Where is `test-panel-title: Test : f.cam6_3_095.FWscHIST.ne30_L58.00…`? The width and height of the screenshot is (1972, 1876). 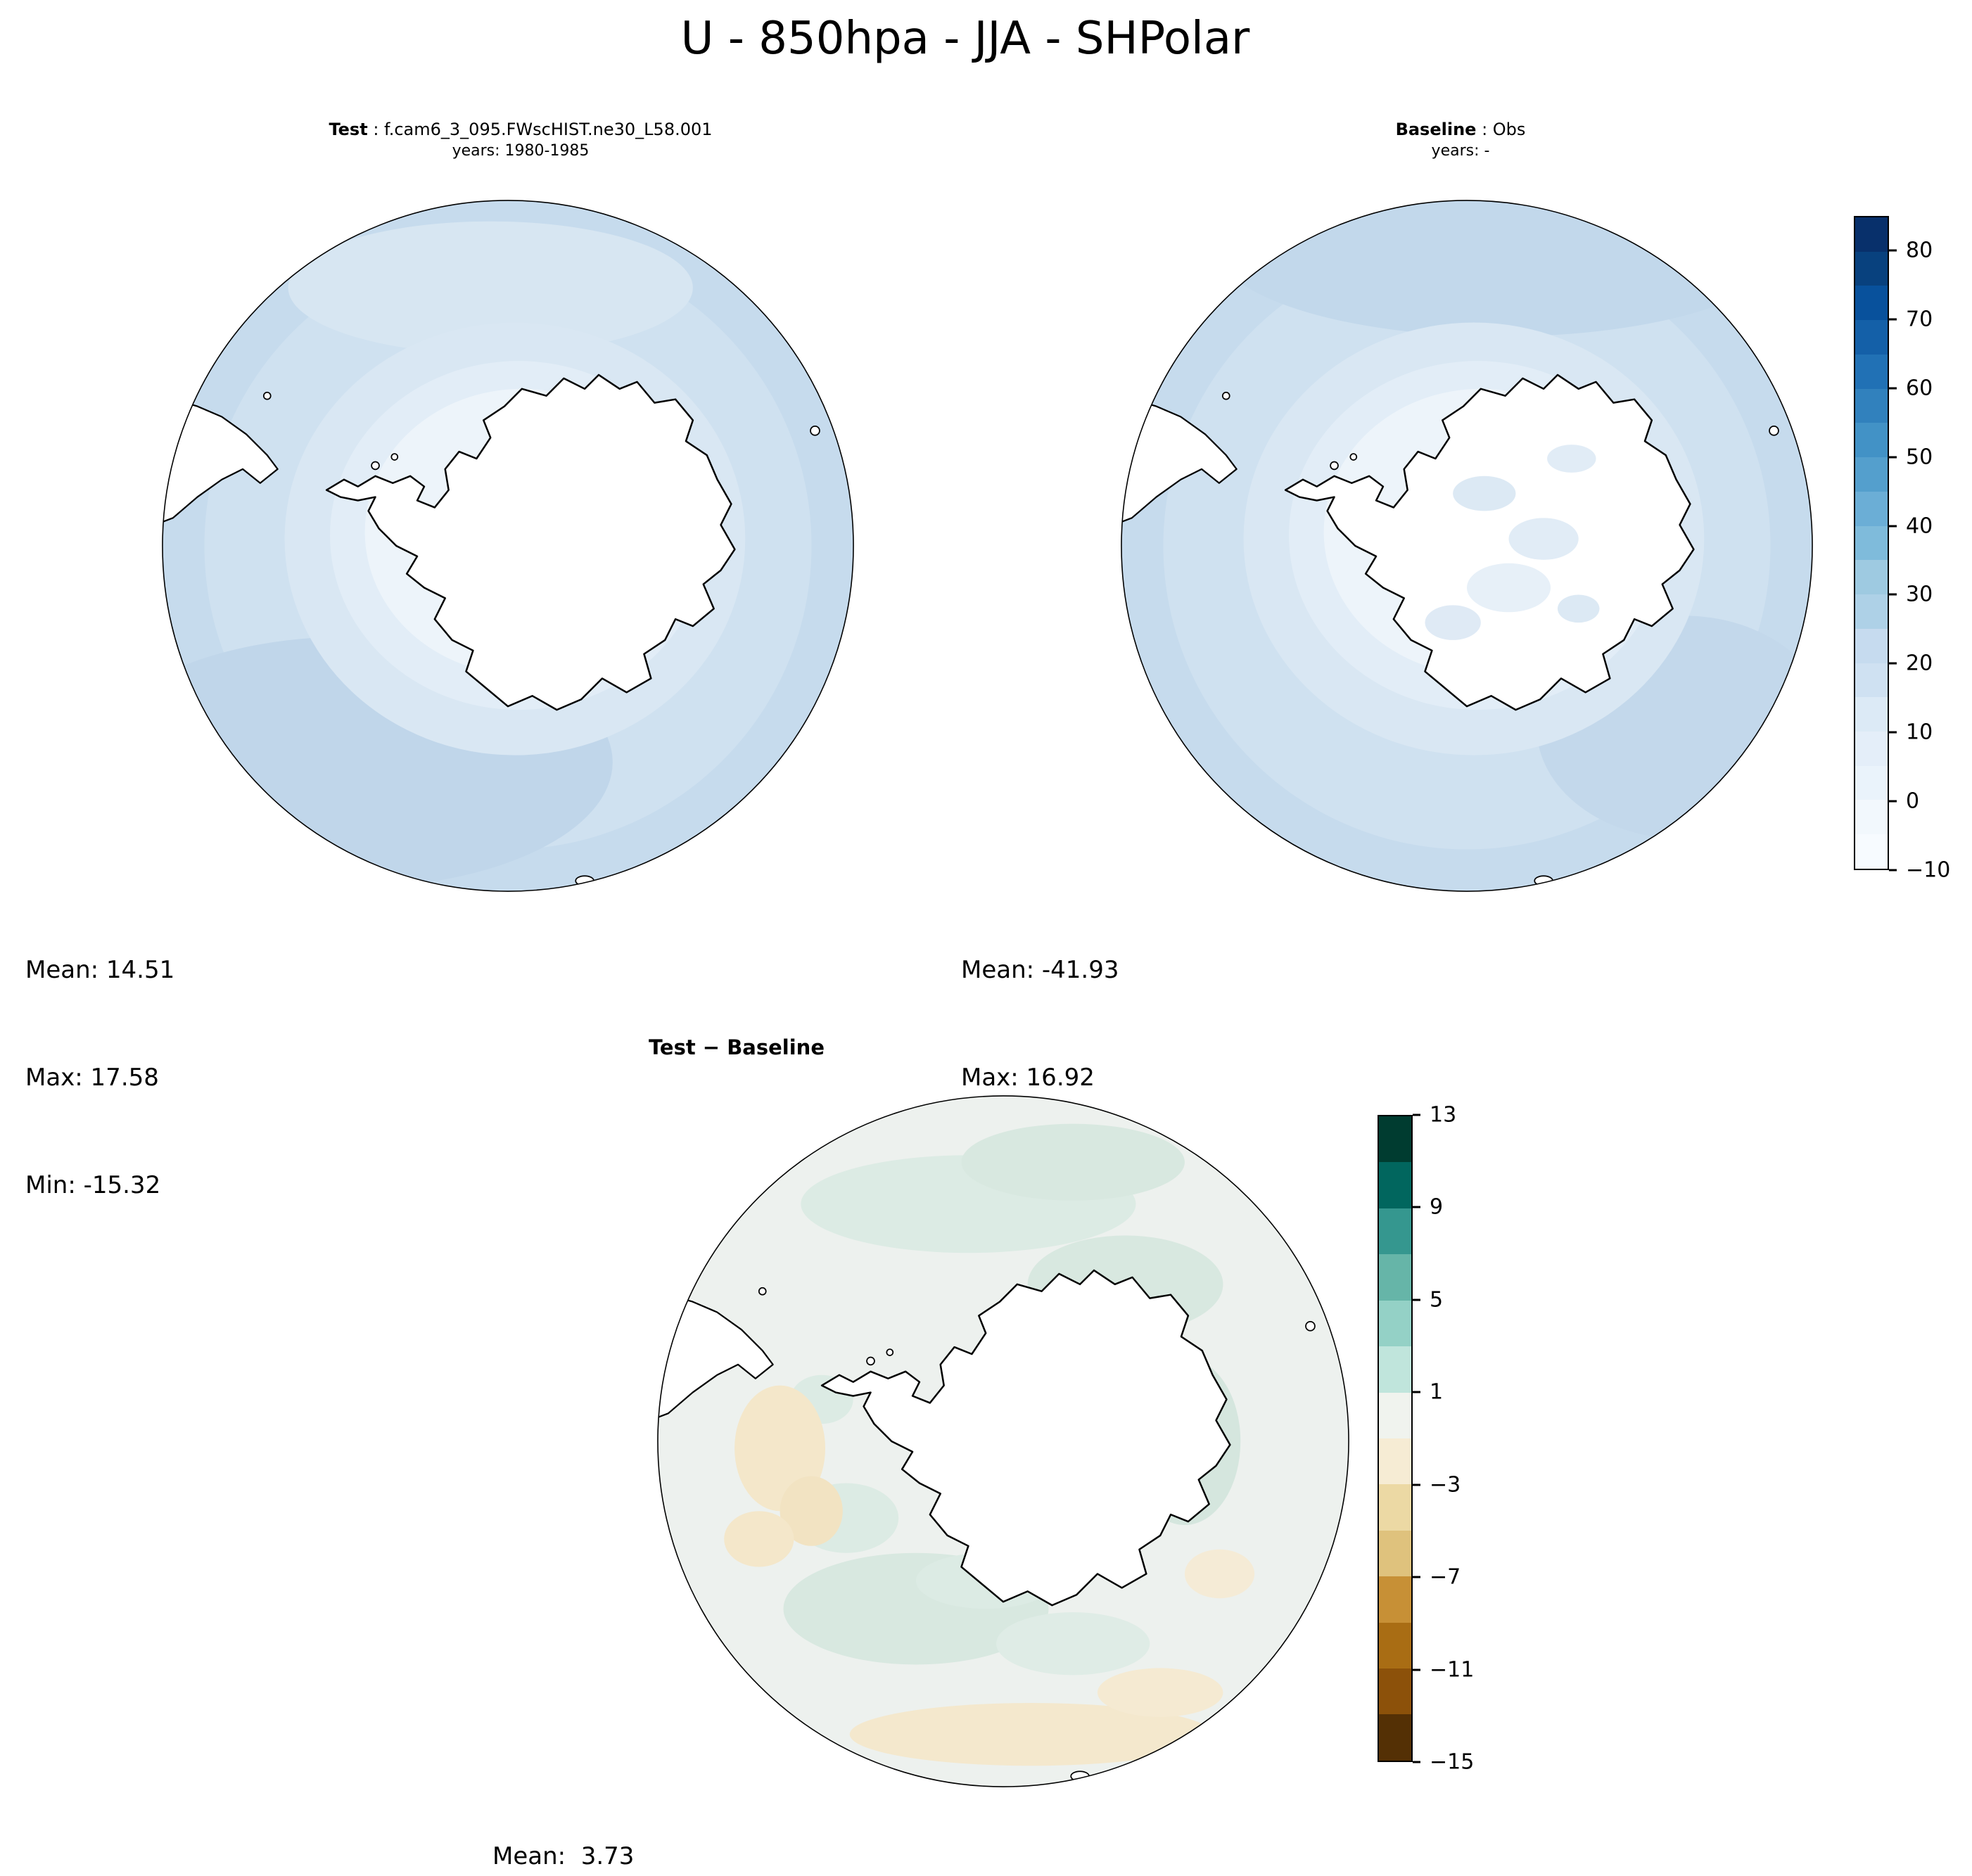 test-panel-title: Test : f.cam6_3_095.FWscHIST.ne30_L58.00… is located at coordinates (521, 129).